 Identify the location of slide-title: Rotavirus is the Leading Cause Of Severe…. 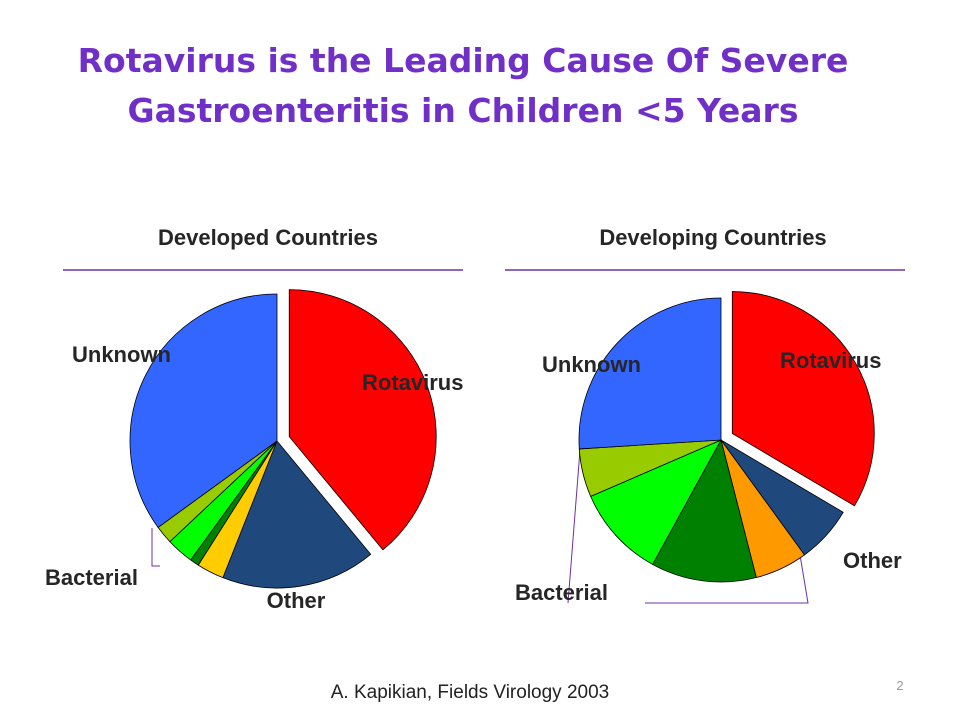
(463, 85).